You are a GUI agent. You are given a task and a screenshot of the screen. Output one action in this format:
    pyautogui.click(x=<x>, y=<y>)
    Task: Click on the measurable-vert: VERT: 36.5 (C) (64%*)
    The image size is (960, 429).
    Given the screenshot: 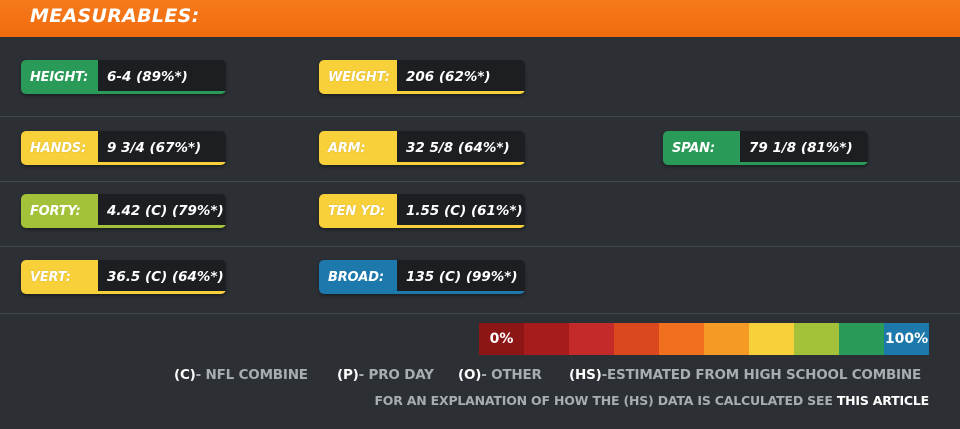 What is the action you would take?
    pyautogui.click(x=123, y=277)
    